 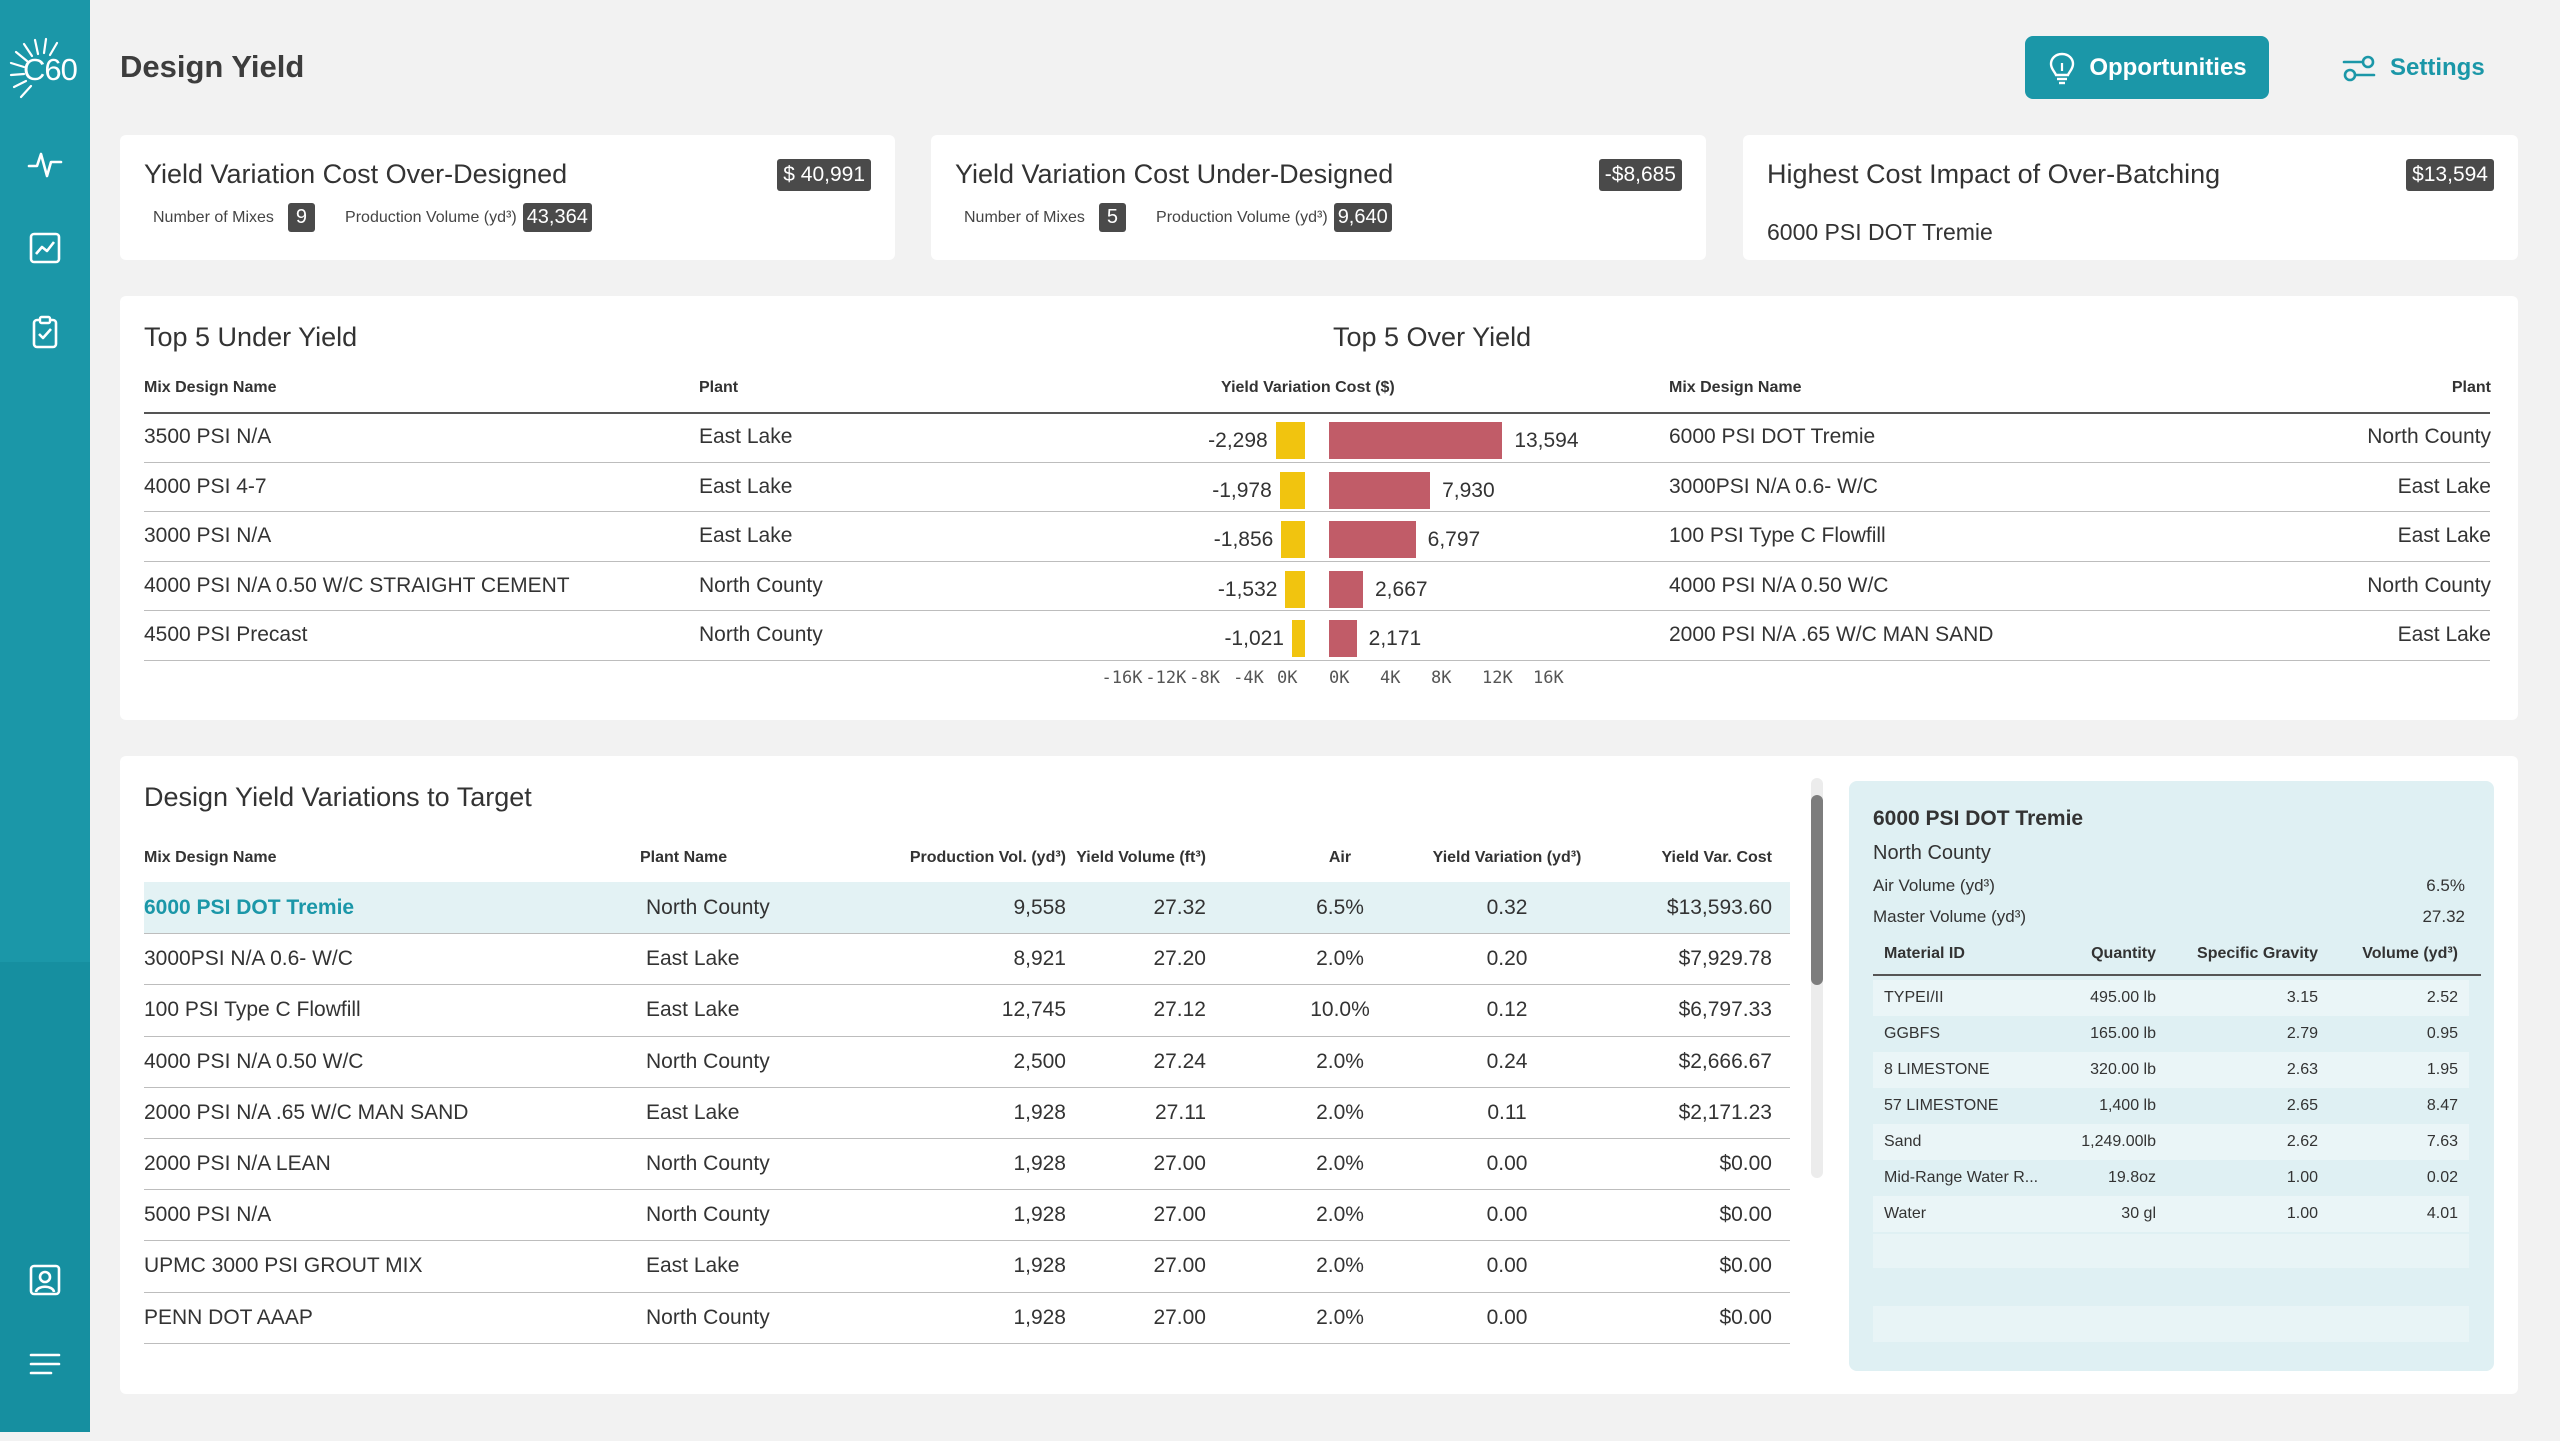 What do you see at coordinates (1725, 1112) in the screenshot?
I see `table-cell: $2,171.23` at bounding box center [1725, 1112].